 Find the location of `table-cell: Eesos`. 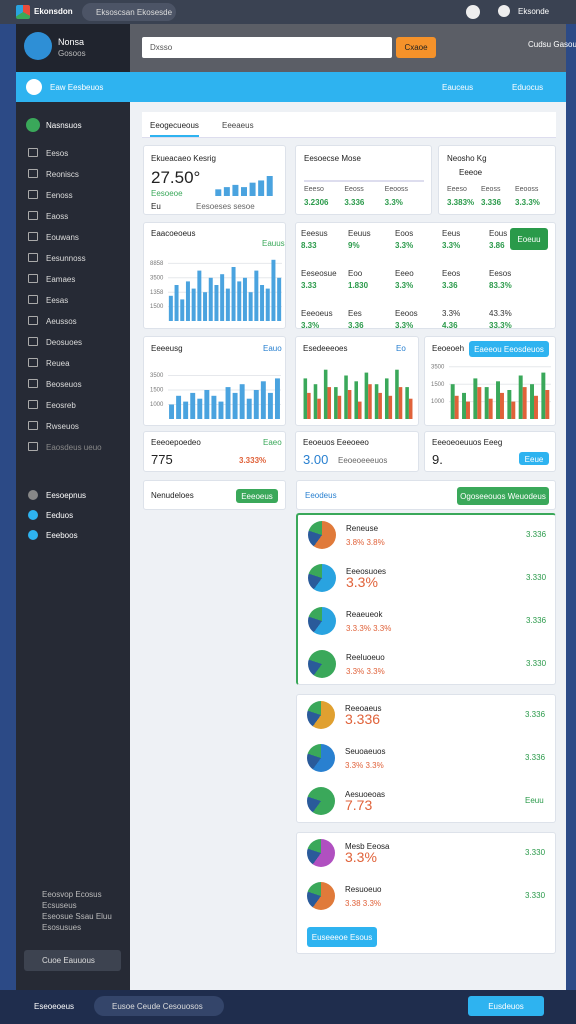

table-cell: Eesos is located at coordinates (500, 273).